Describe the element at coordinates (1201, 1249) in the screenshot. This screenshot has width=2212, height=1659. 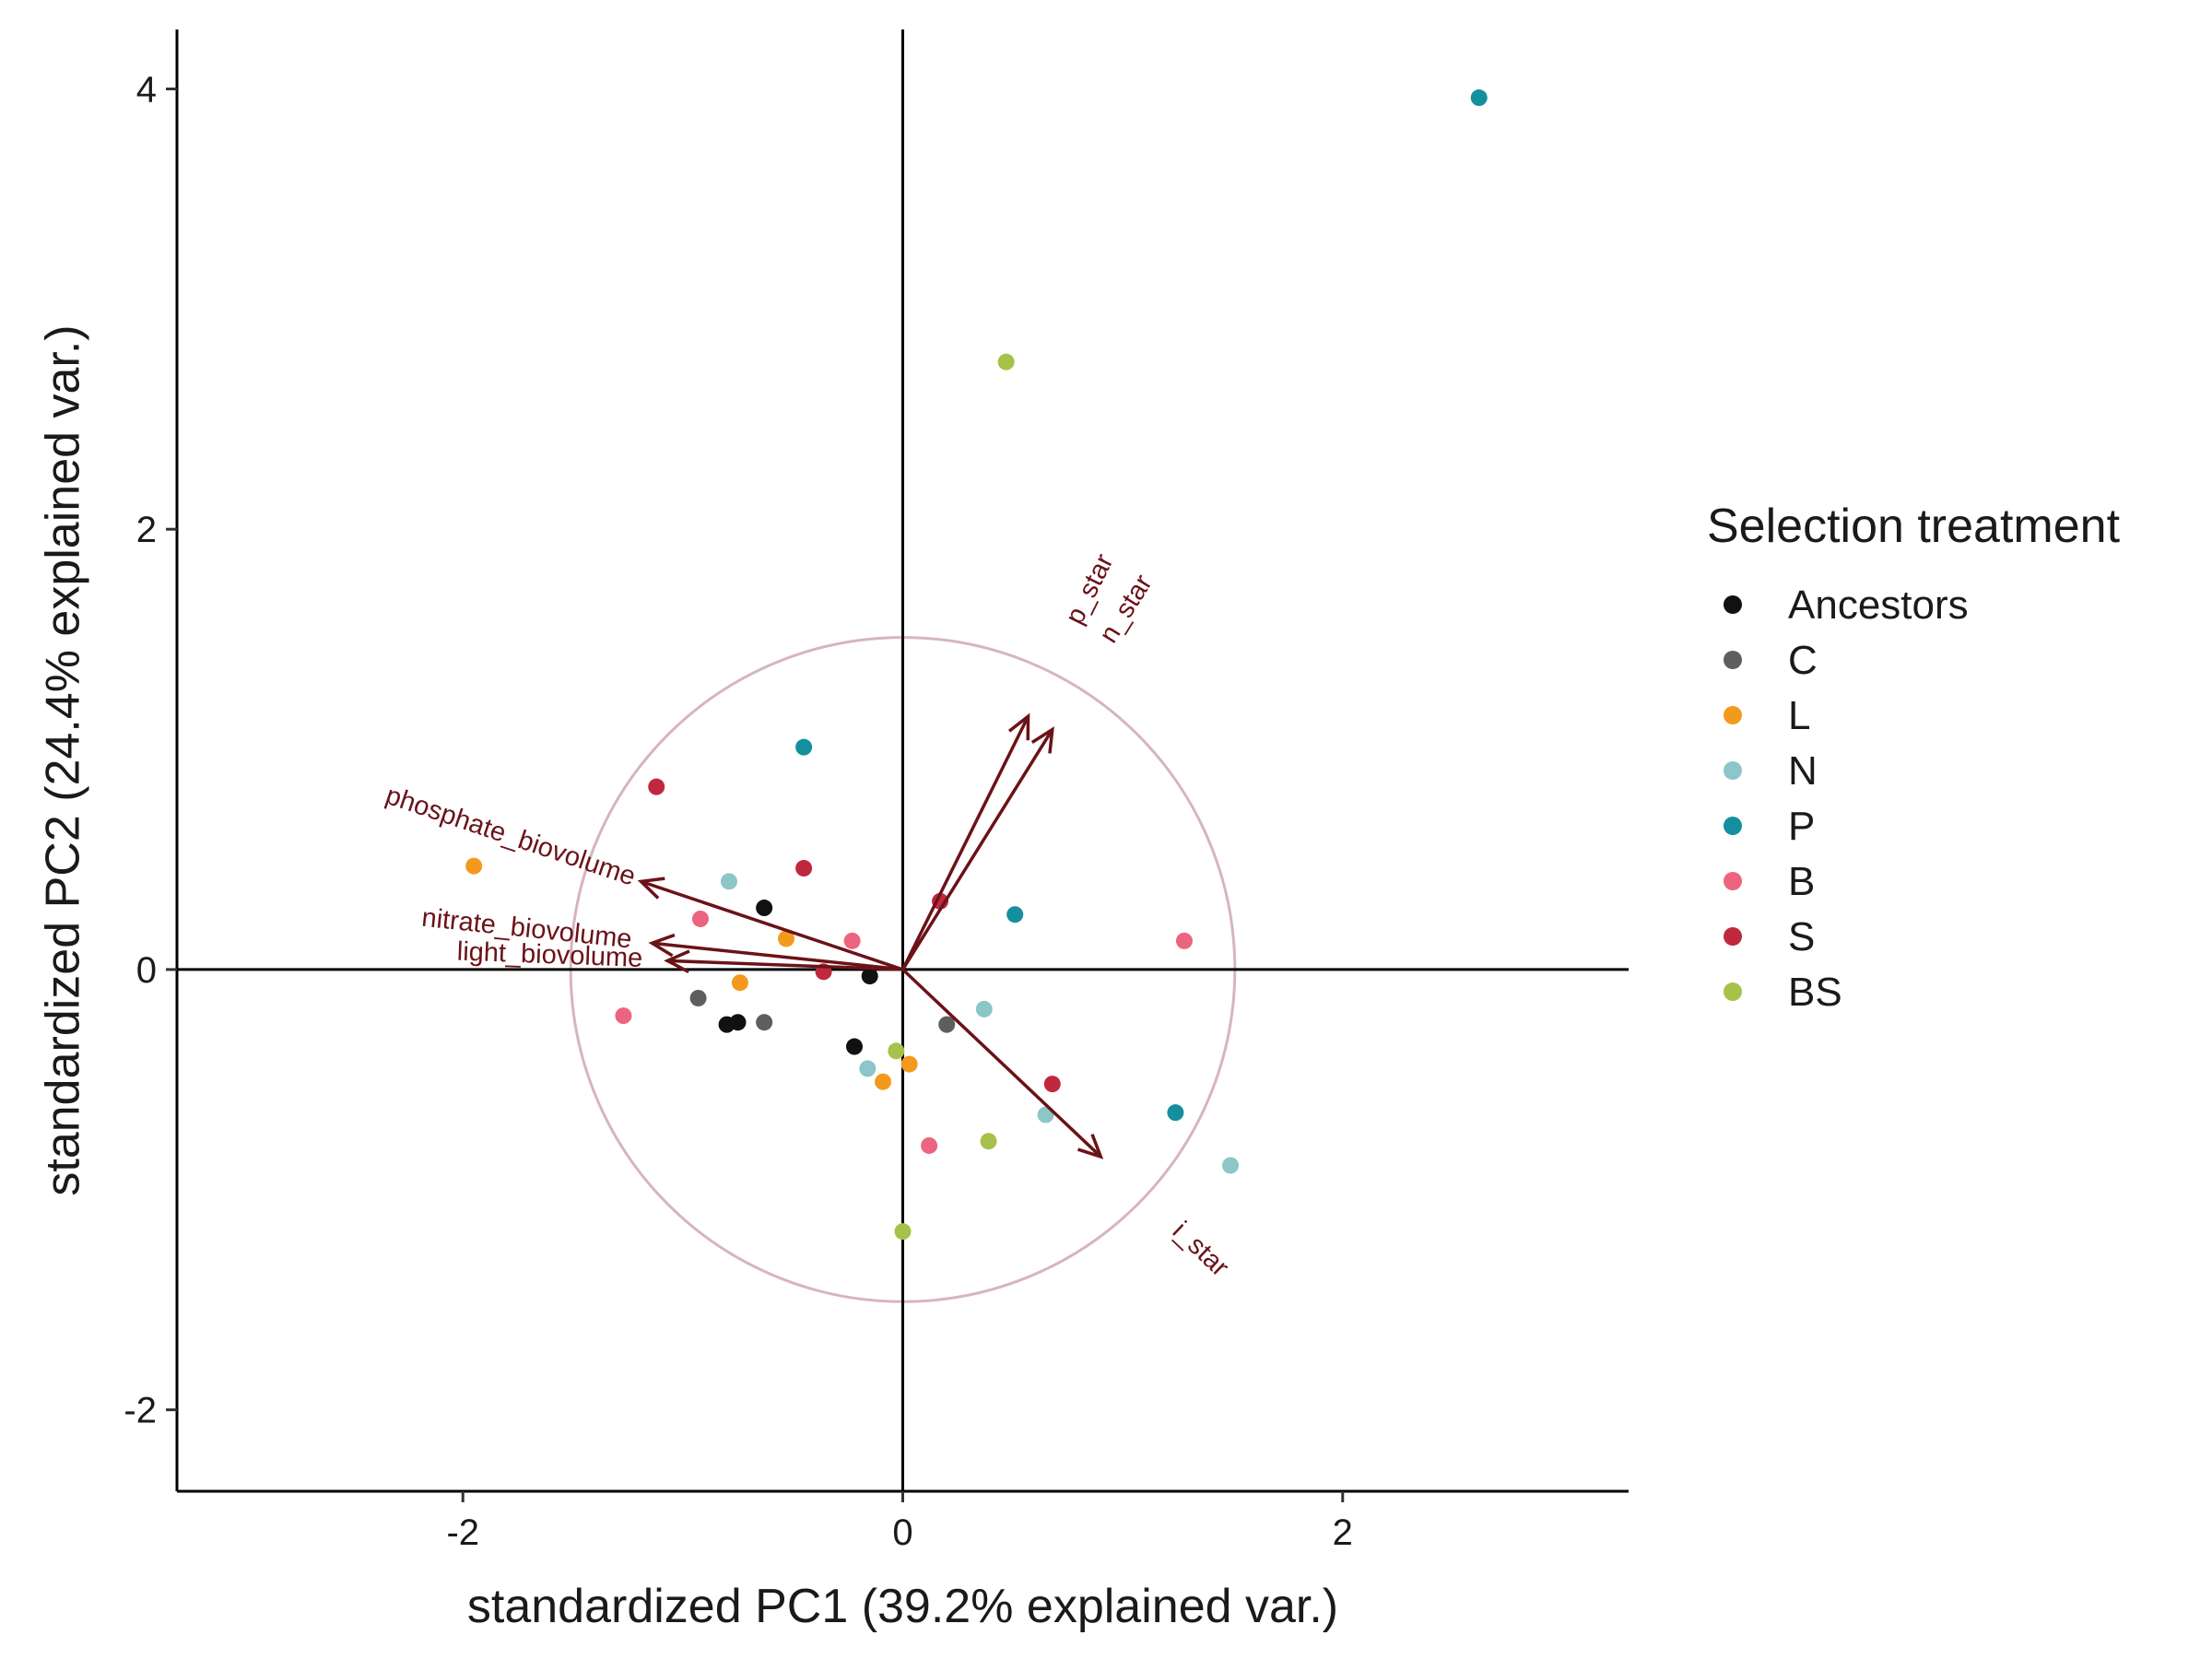
I see `loading-label-i_star: i_star` at that location.